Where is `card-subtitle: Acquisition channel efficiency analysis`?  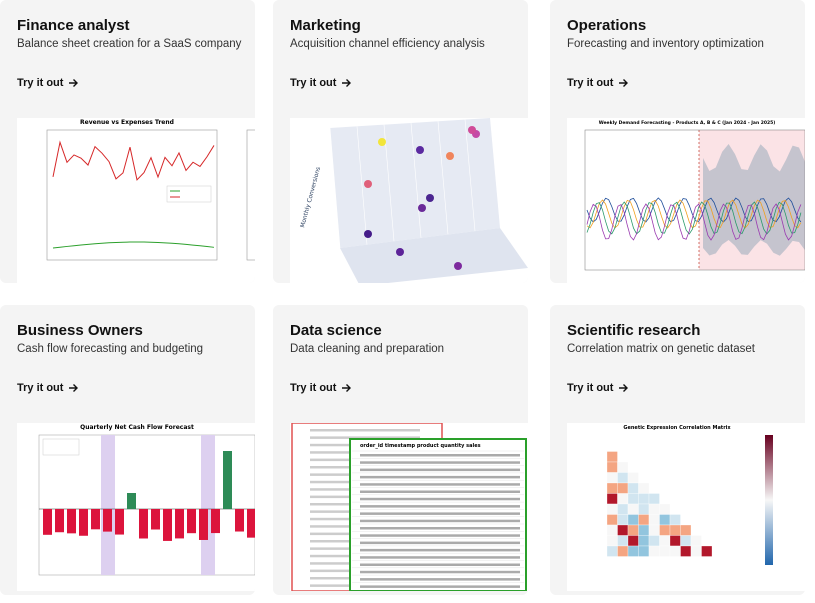 card-subtitle: Acquisition channel efficiency analysis is located at coordinates (387, 44).